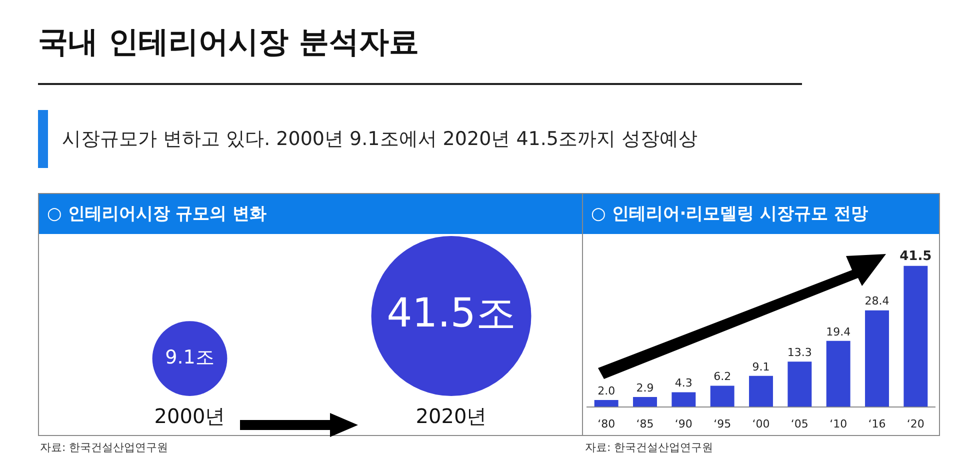 This screenshot has height=468, width=966. I want to click on x-tick-label: ‘16, so click(877, 423).